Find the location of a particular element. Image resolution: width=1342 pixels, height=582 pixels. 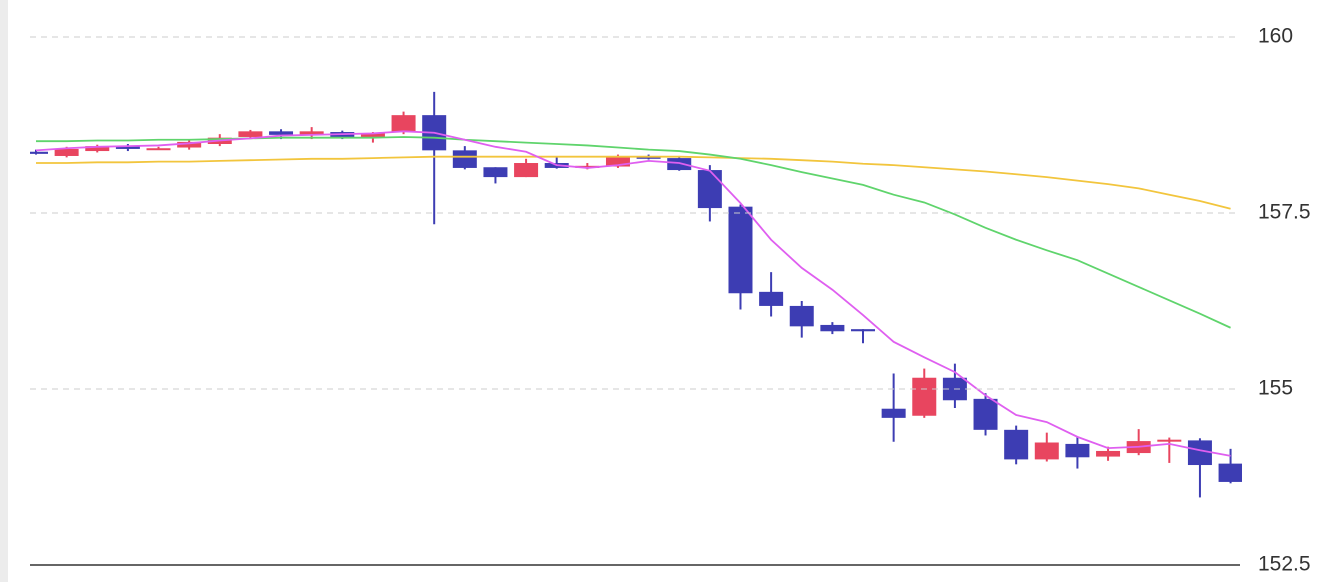

y-tick-label: 160 is located at coordinates (1275, 36).